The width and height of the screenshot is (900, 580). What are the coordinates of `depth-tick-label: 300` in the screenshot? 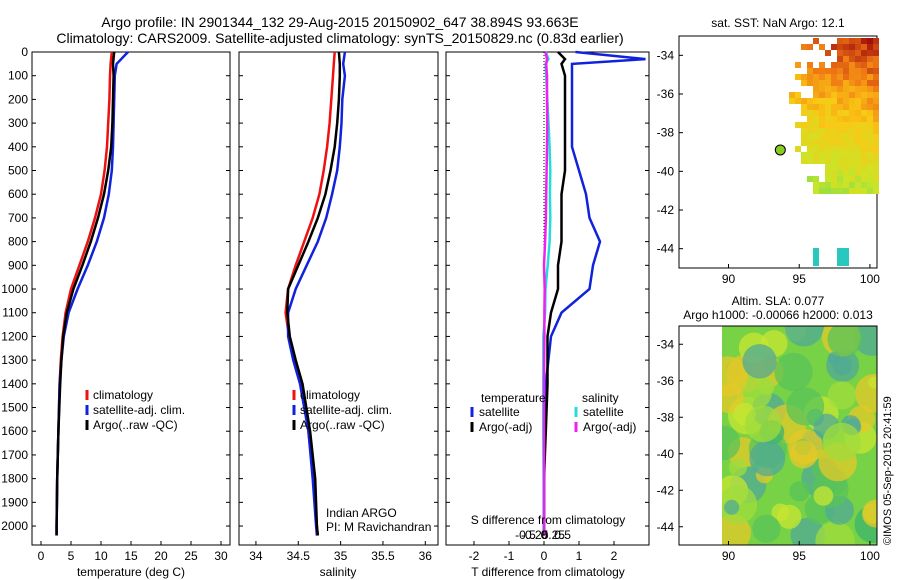 It's located at (18, 123).